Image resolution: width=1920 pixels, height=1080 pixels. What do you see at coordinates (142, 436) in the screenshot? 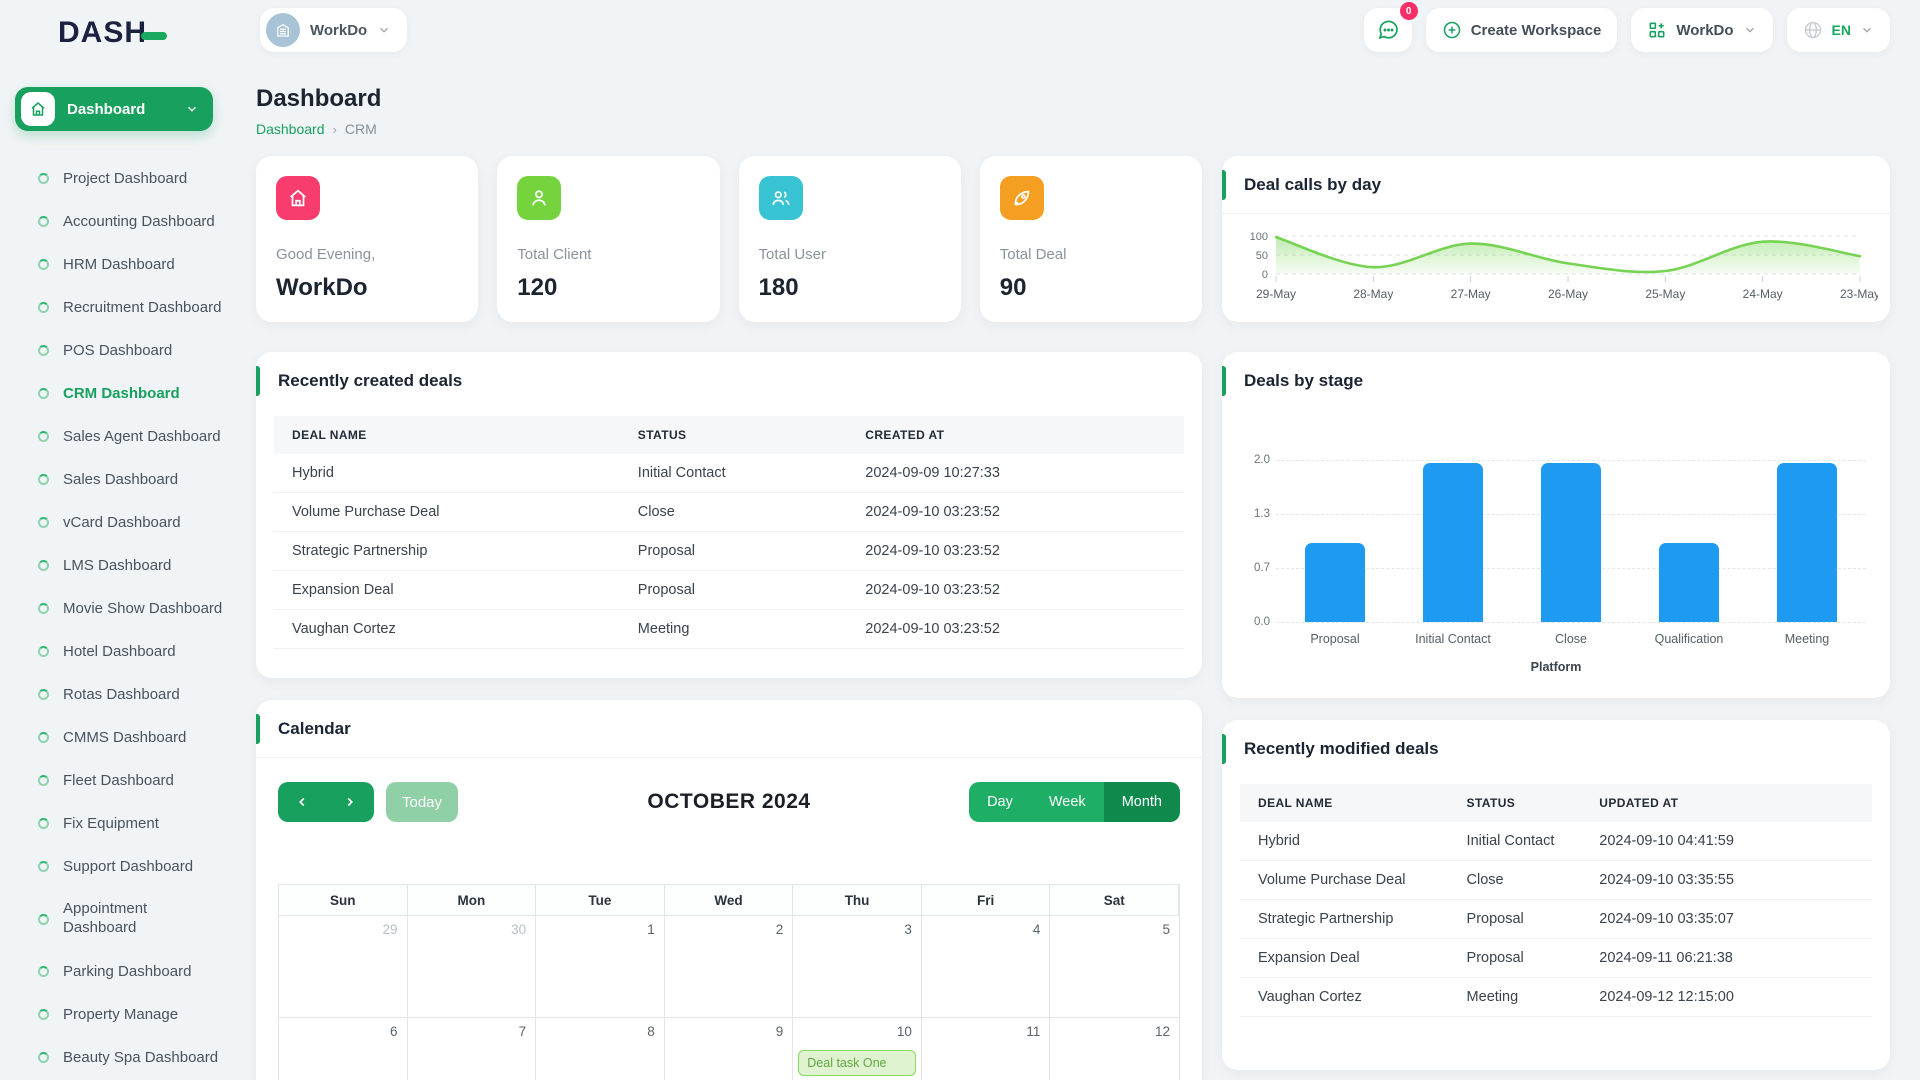
I see `sidebar-item-label: Sales Agent Dashboard` at bounding box center [142, 436].